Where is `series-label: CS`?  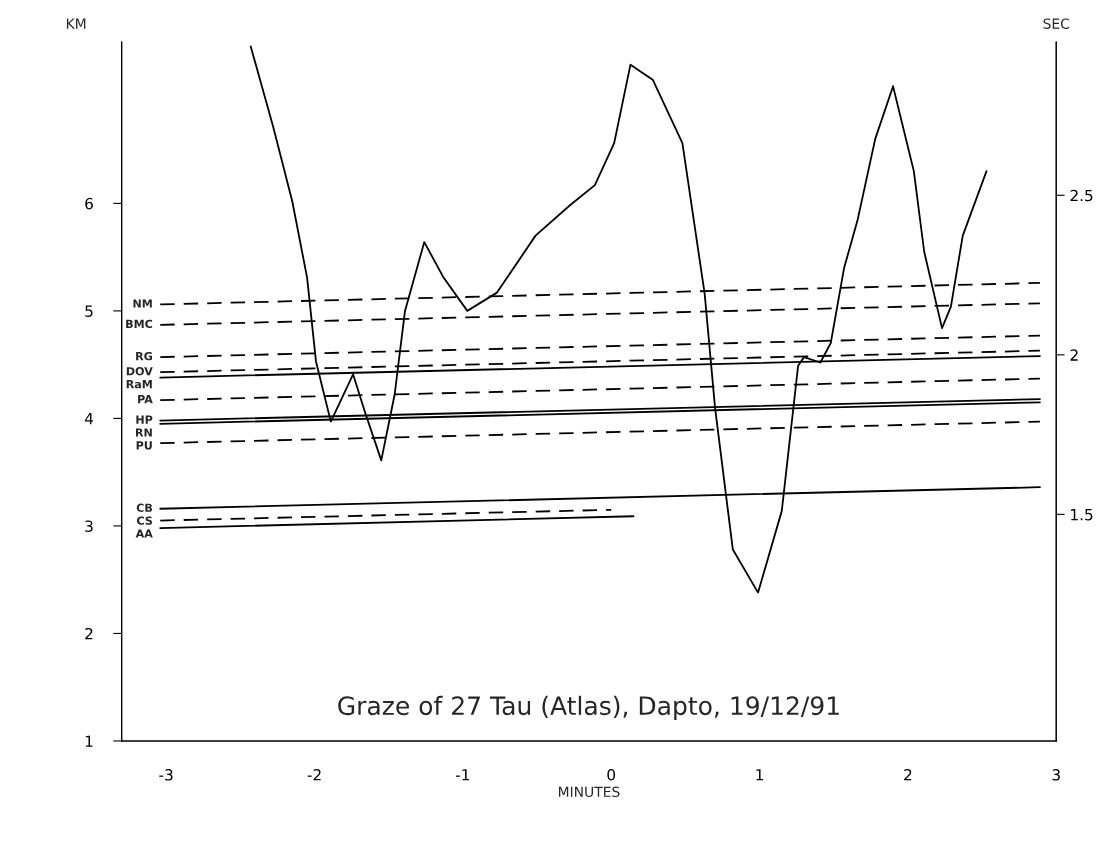 series-label: CS is located at coordinates (144, 520).